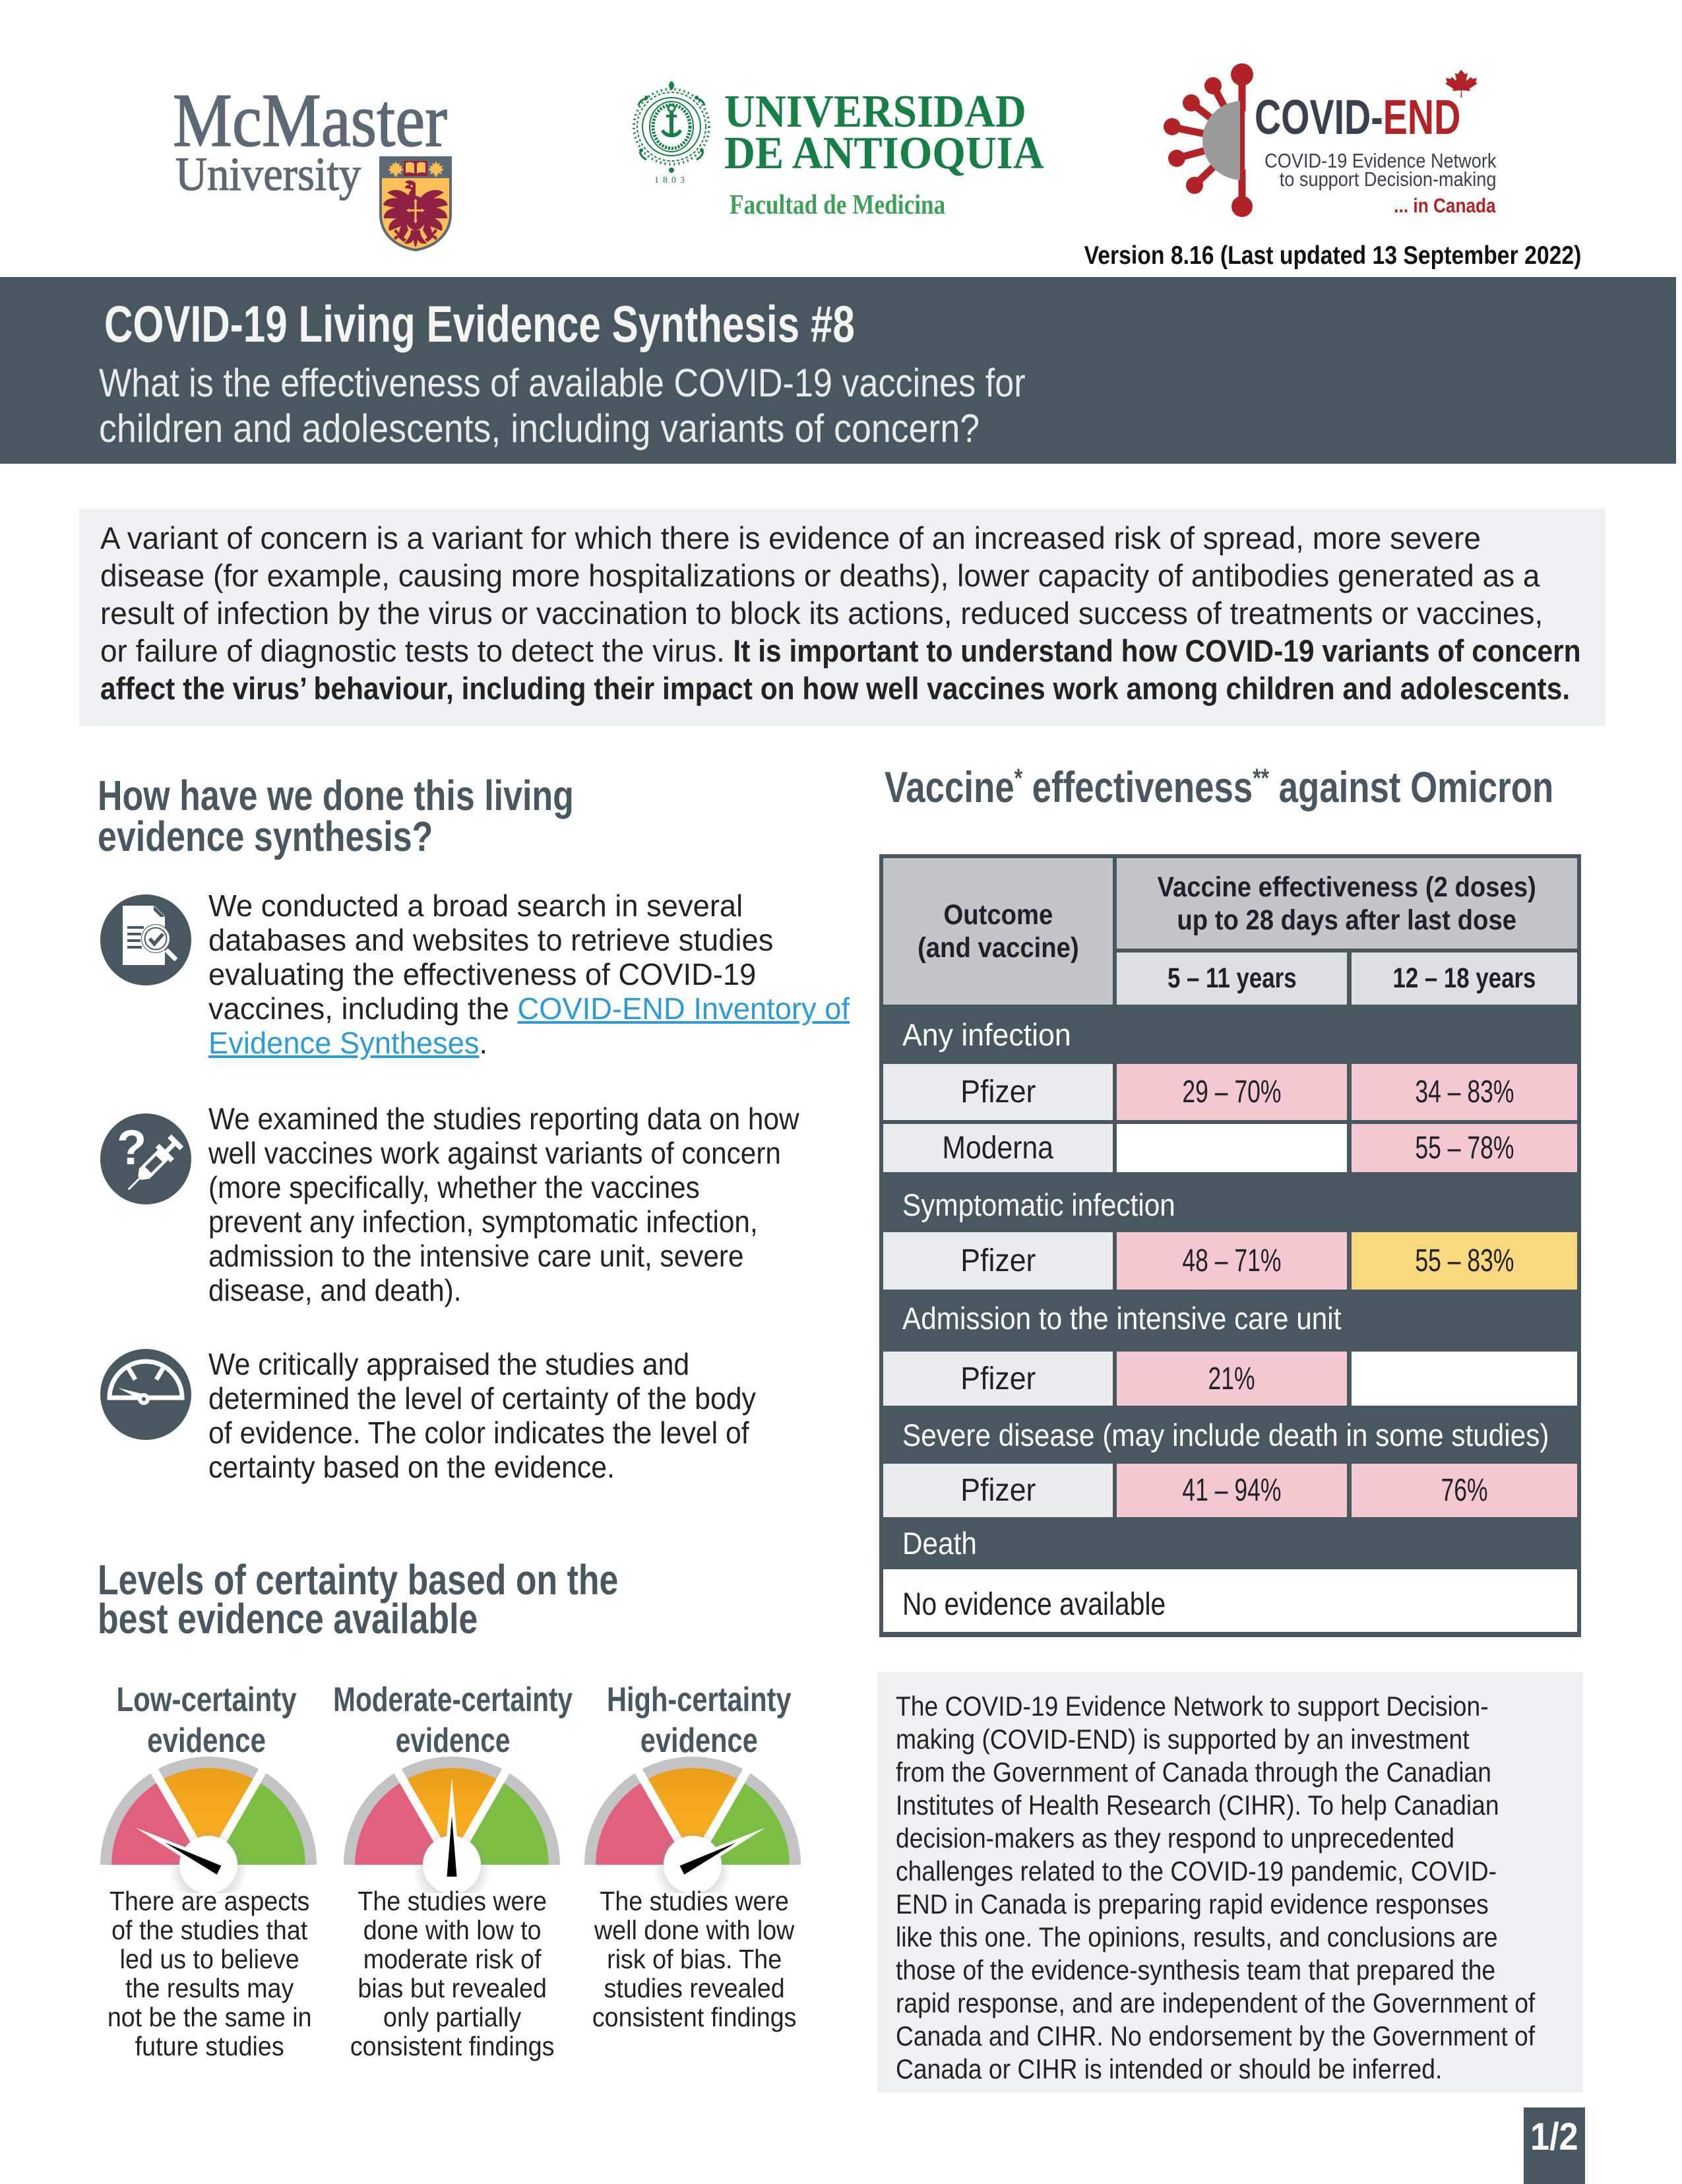 This screenshot has height=2184, width=1682. I want to click on svg-text: 1803, so click(672, 180).